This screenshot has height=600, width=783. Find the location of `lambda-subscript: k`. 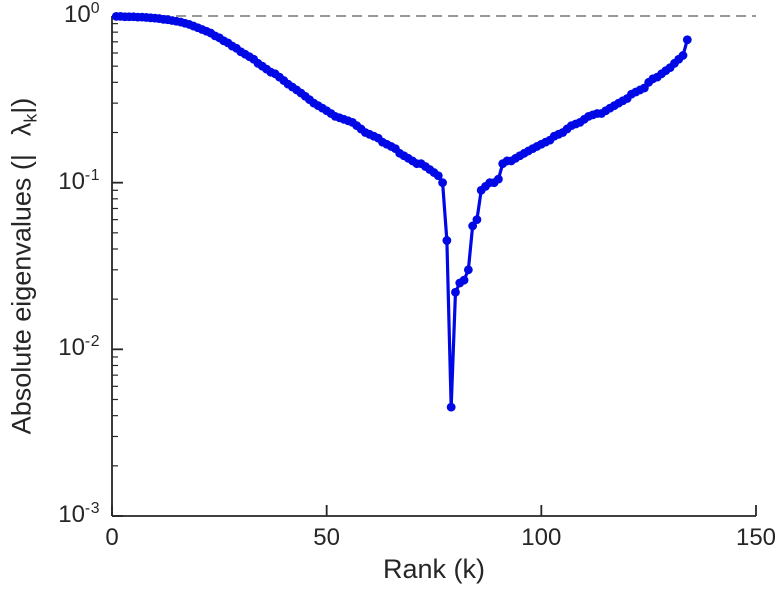

lambda-subscript: k is located at coordinates (30, 118).